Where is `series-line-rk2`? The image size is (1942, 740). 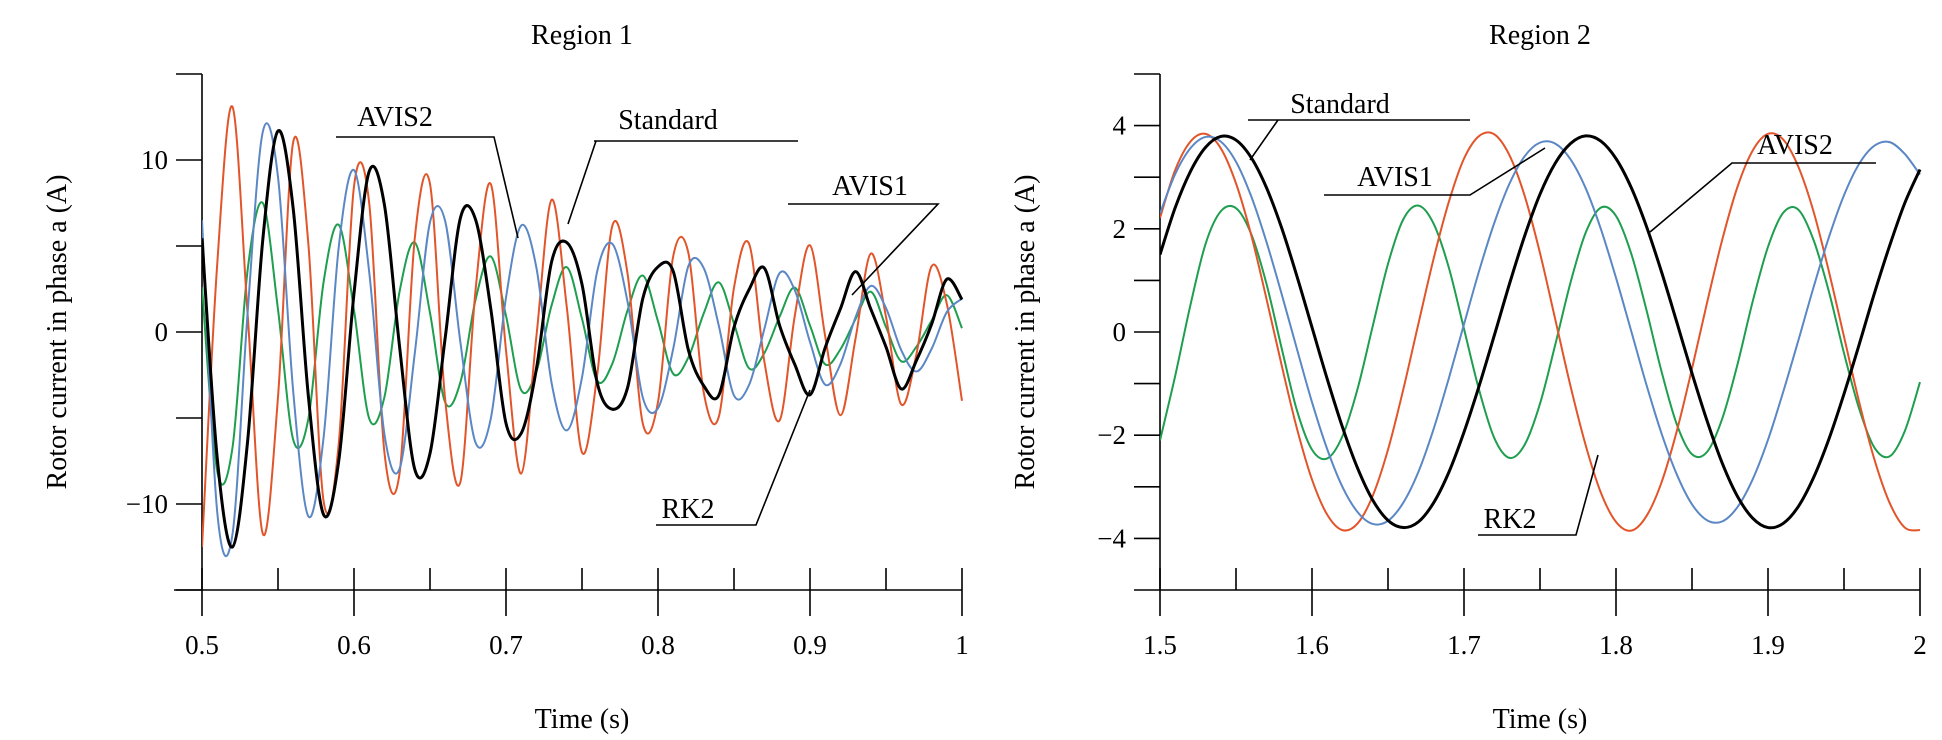 series-line-rk2 is located at coordinates (1540, 332).